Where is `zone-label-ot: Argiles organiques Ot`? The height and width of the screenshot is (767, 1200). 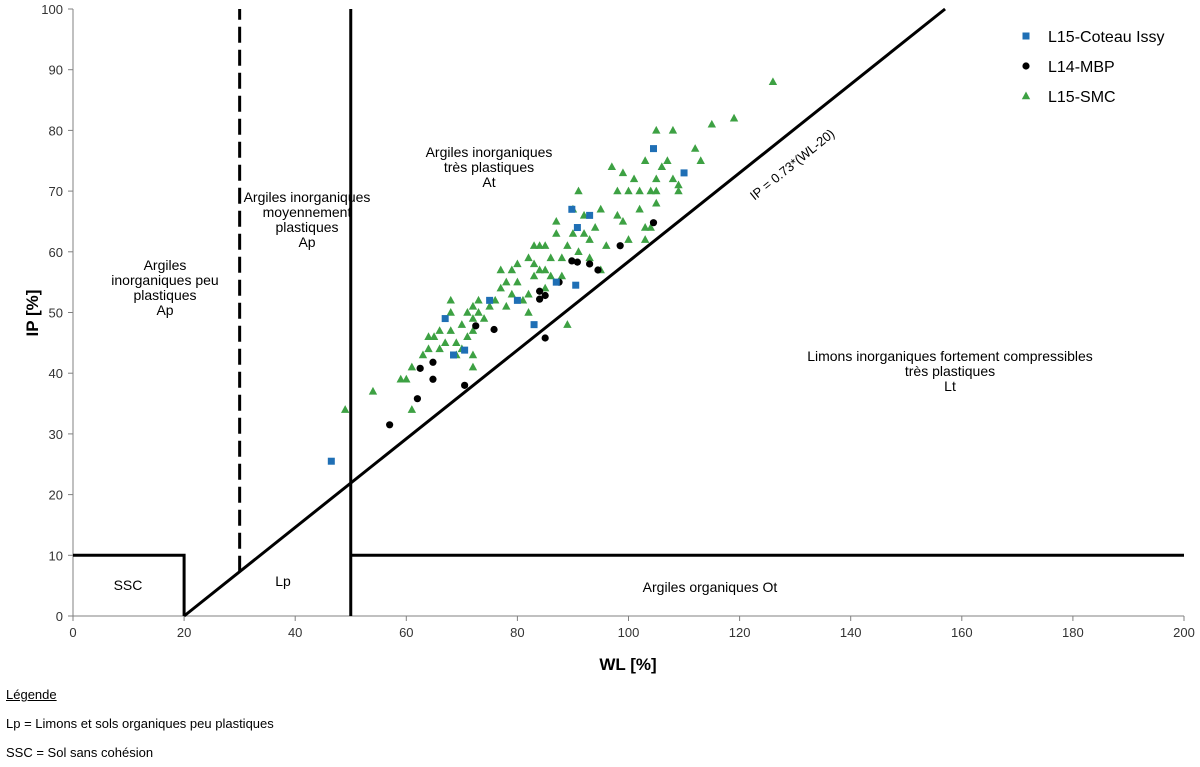
zone-label-ot: Argiles organiques Ot is located at coordinates (710, 587).